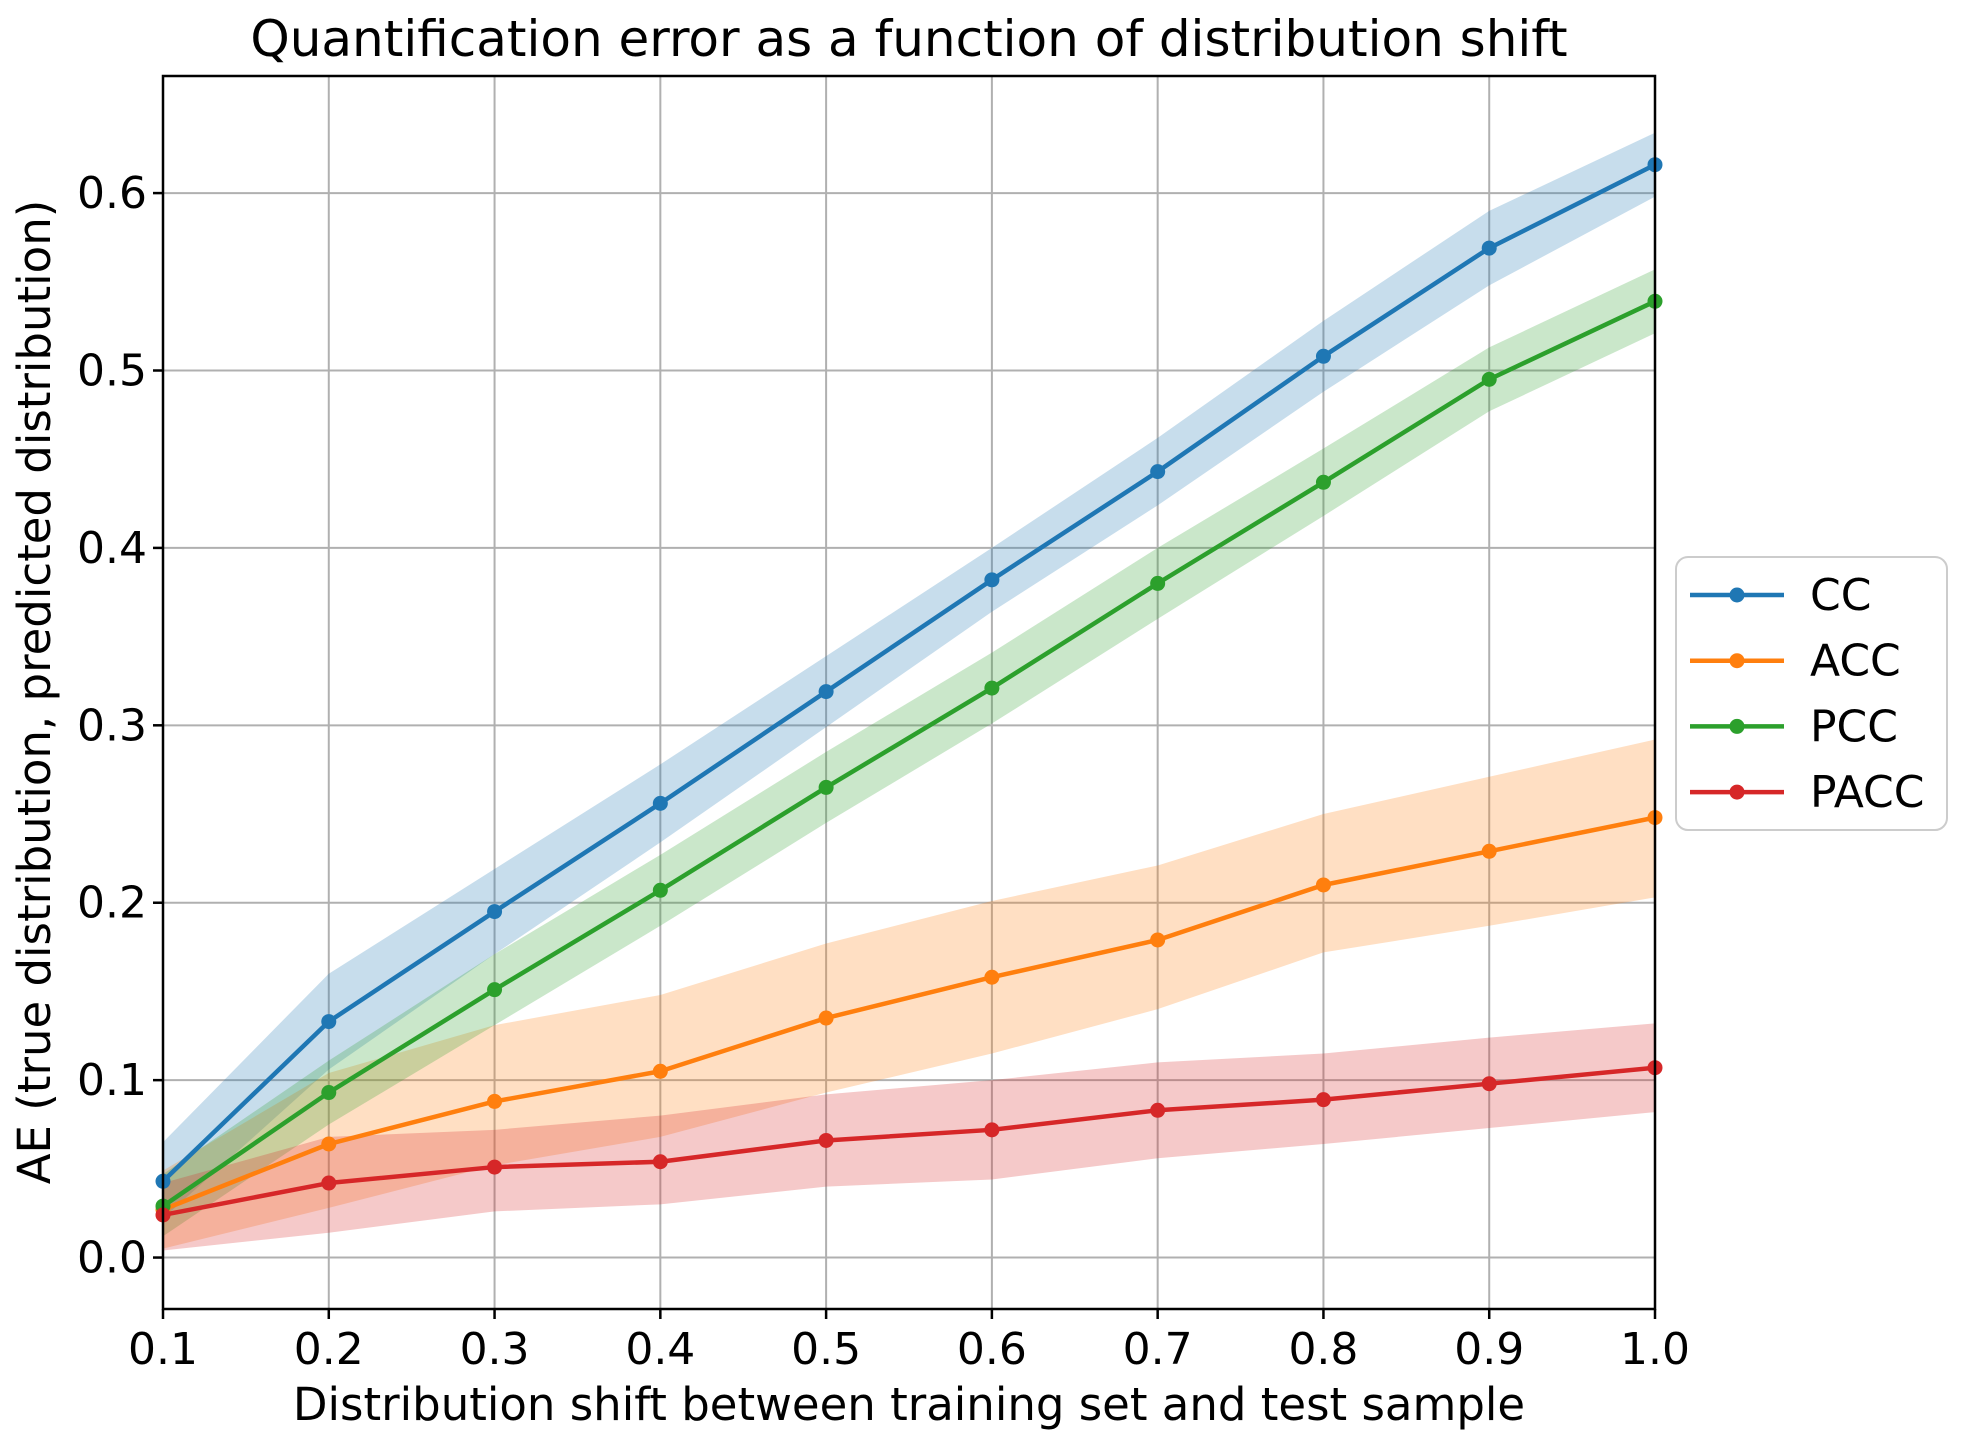  What do you see at coordinates (1489, 1349) in the screenshot?
I see `x-tick-label: 0.9` at bounding box center [1489, 1349].